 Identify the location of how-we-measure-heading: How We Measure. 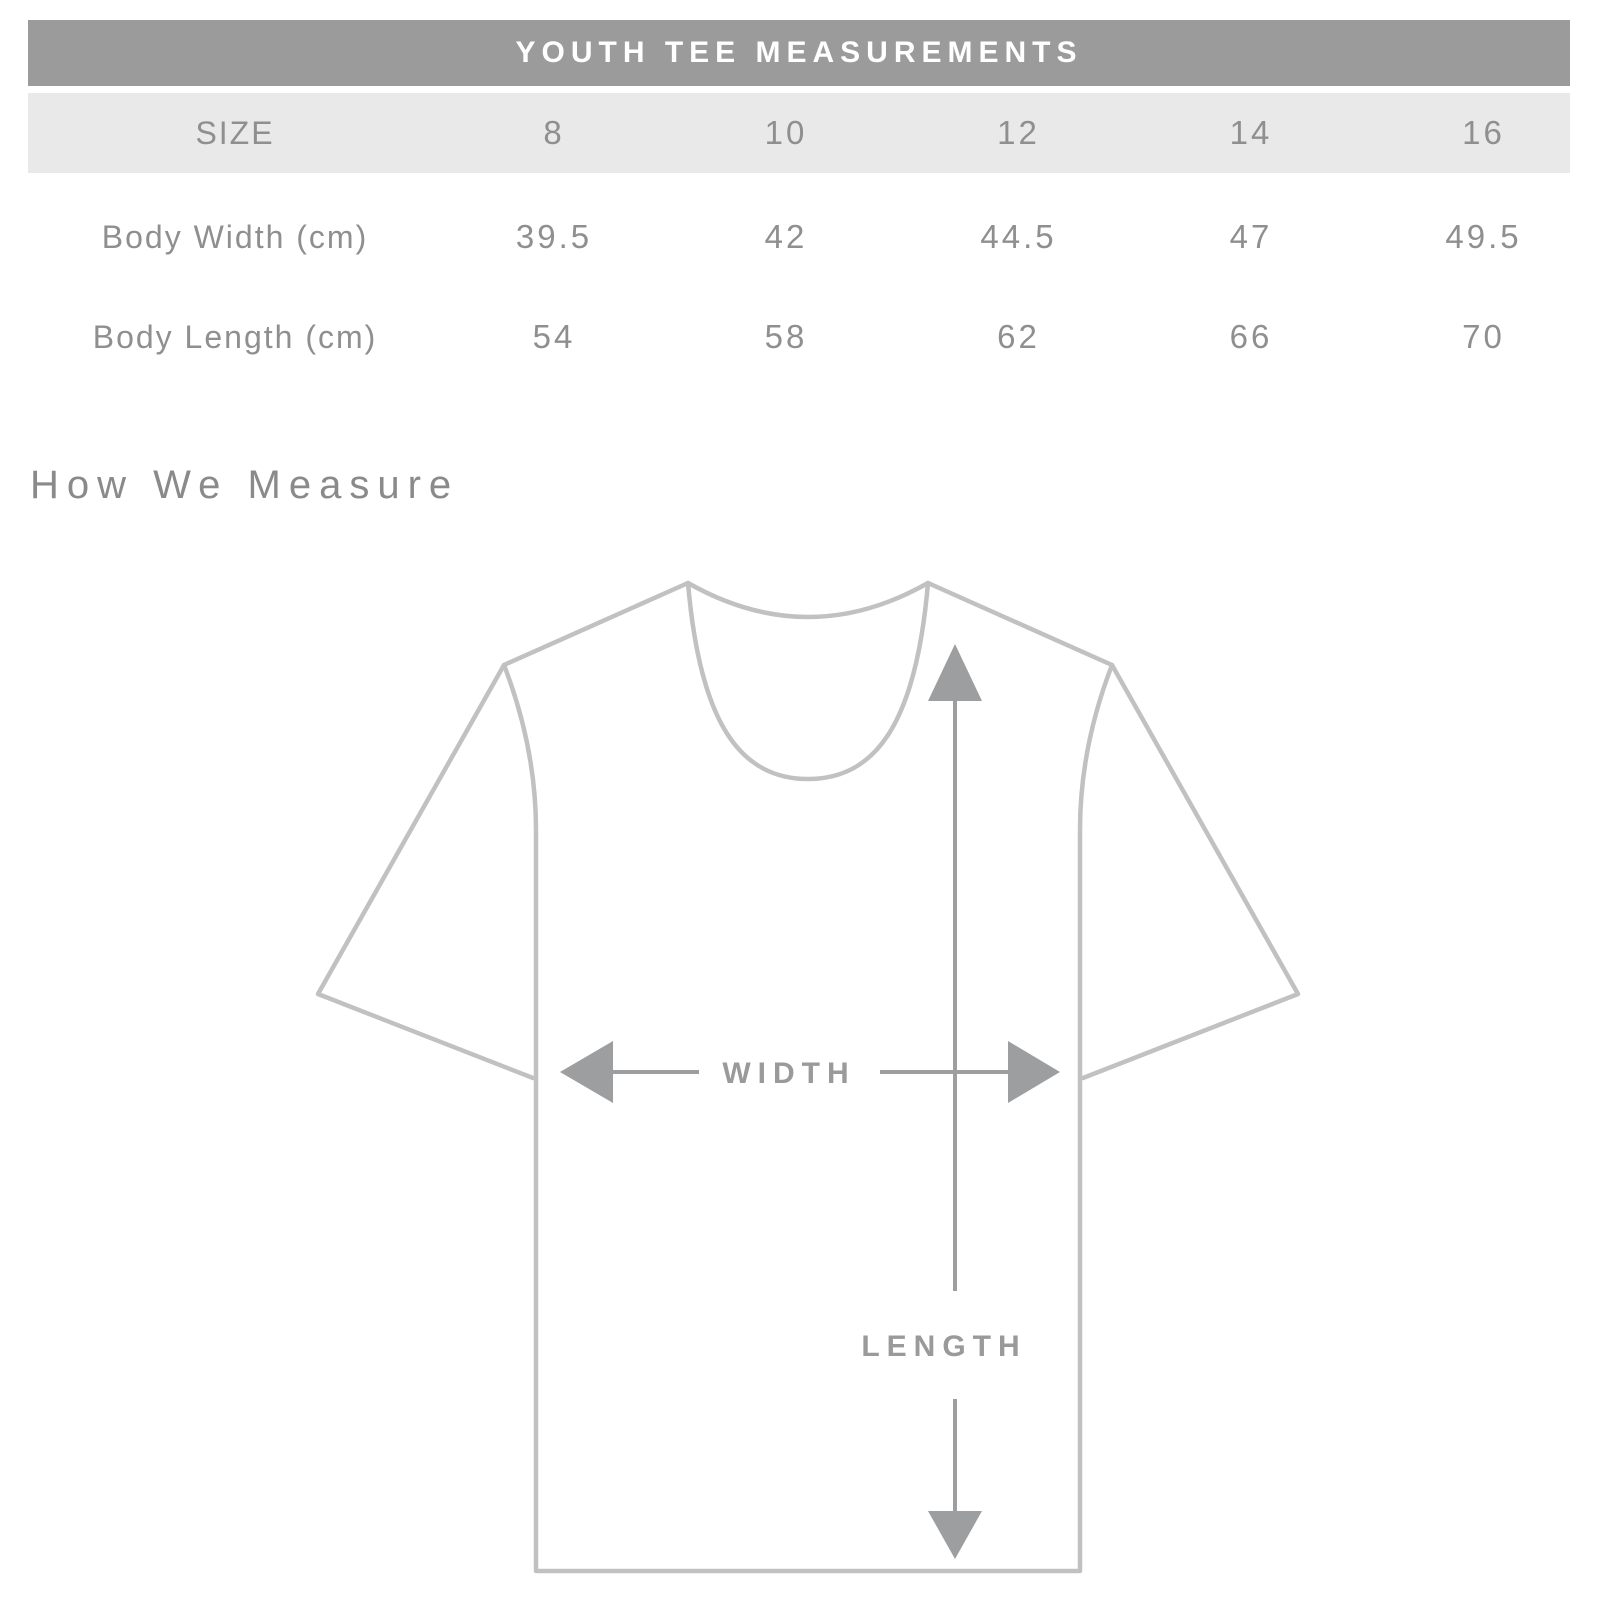
(245, 485).